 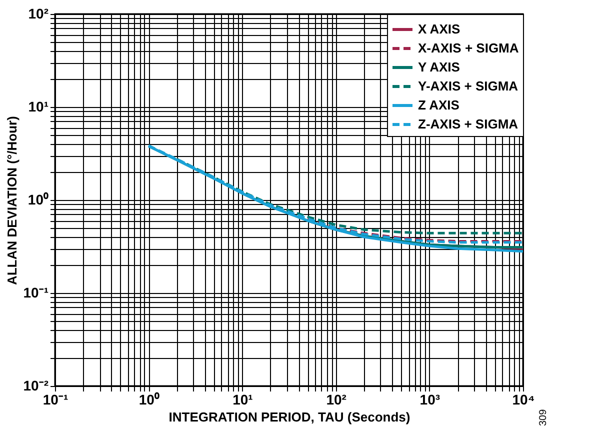 What do you see at coordinates (55, 400) in the screenshot?
I see `x-tick-label: 10⁻¹` at bounding box center [55, 400].